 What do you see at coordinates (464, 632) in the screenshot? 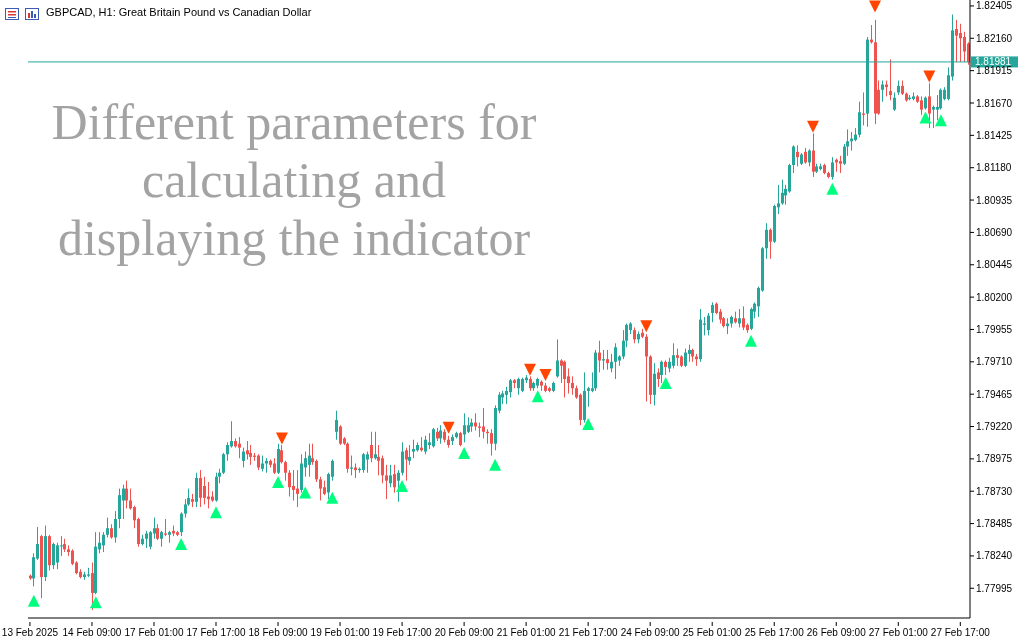
I see `x-tick-label: 20 Feb 09:00` at bounding box center [464, 632].